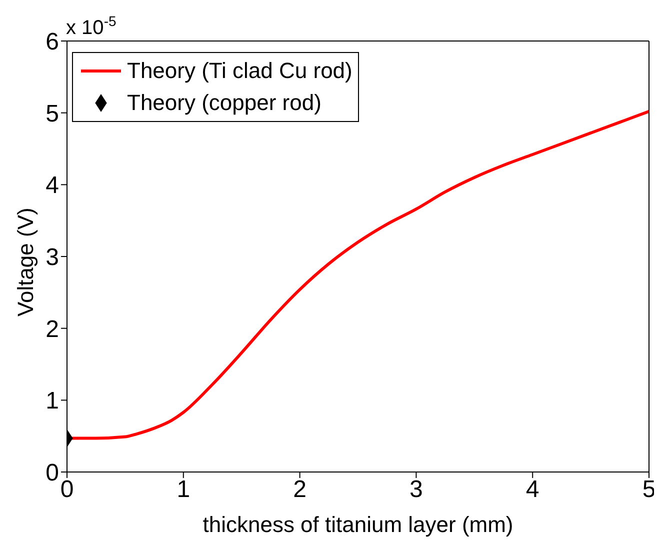  What do you see at coordinates (52, 329) in the screenshot?
I see `y-tick-label: 2` at bounding box center [52, 329].